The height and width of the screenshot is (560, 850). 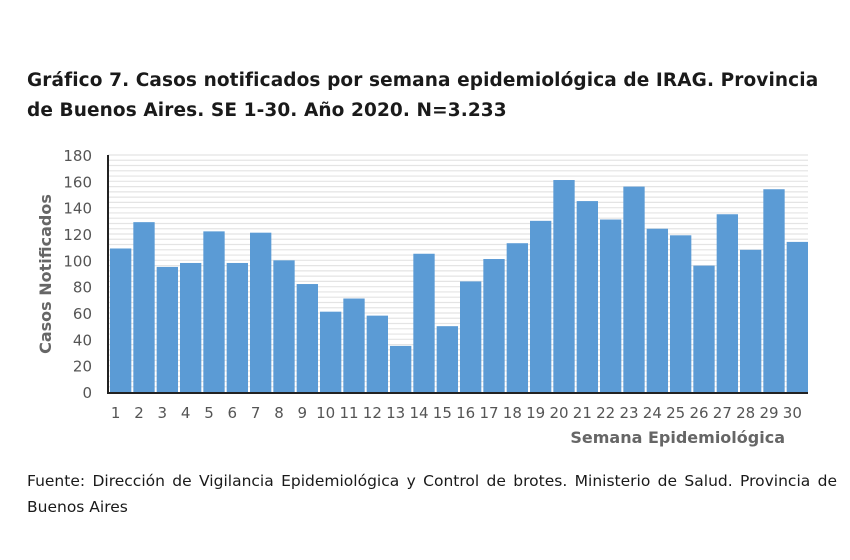 What do you see at coordinates (652, 413) in the screenshot?
I see `x-tick-label: 24` at bounding box center [652, 413].